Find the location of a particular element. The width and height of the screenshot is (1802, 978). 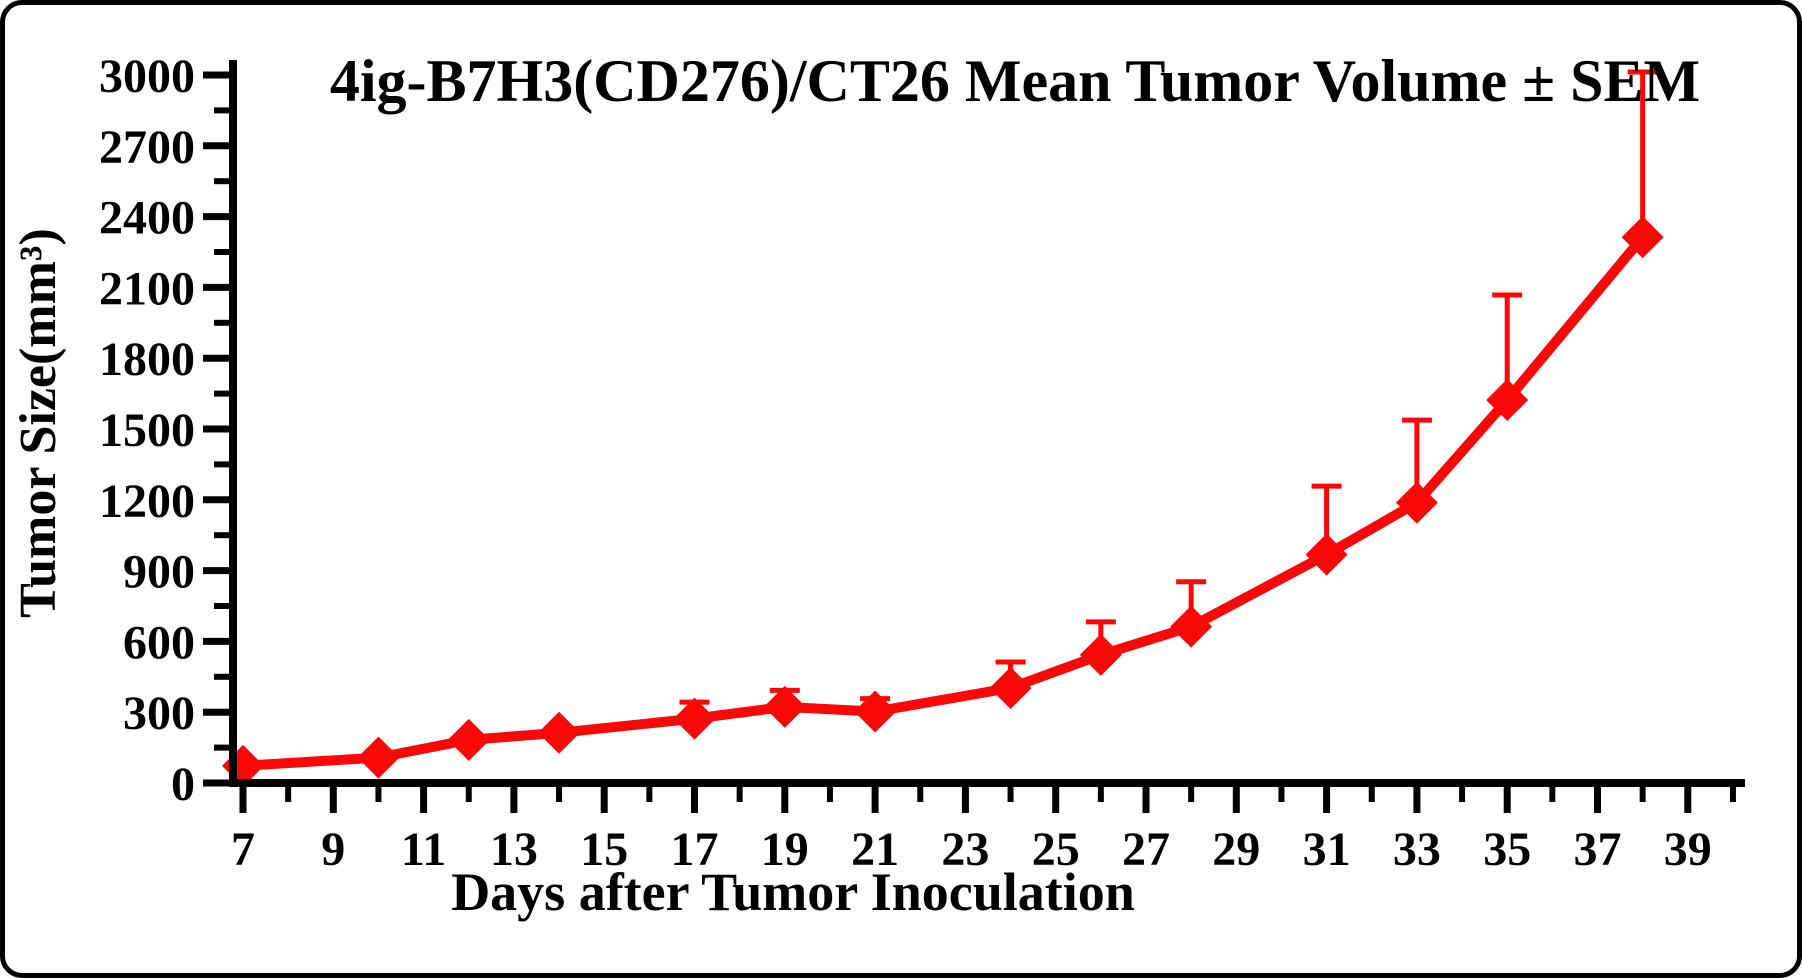

x-tick-label: 25 is located at coordinates (1056, 849).